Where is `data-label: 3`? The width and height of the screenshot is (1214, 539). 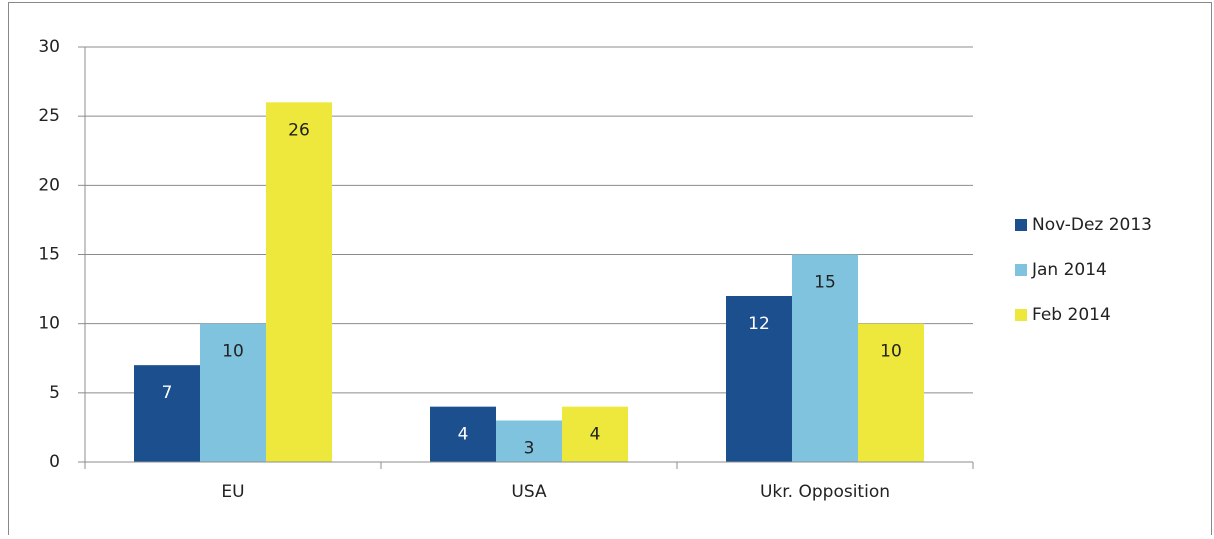 data-label: 3 is located at coordinates (529, 449).